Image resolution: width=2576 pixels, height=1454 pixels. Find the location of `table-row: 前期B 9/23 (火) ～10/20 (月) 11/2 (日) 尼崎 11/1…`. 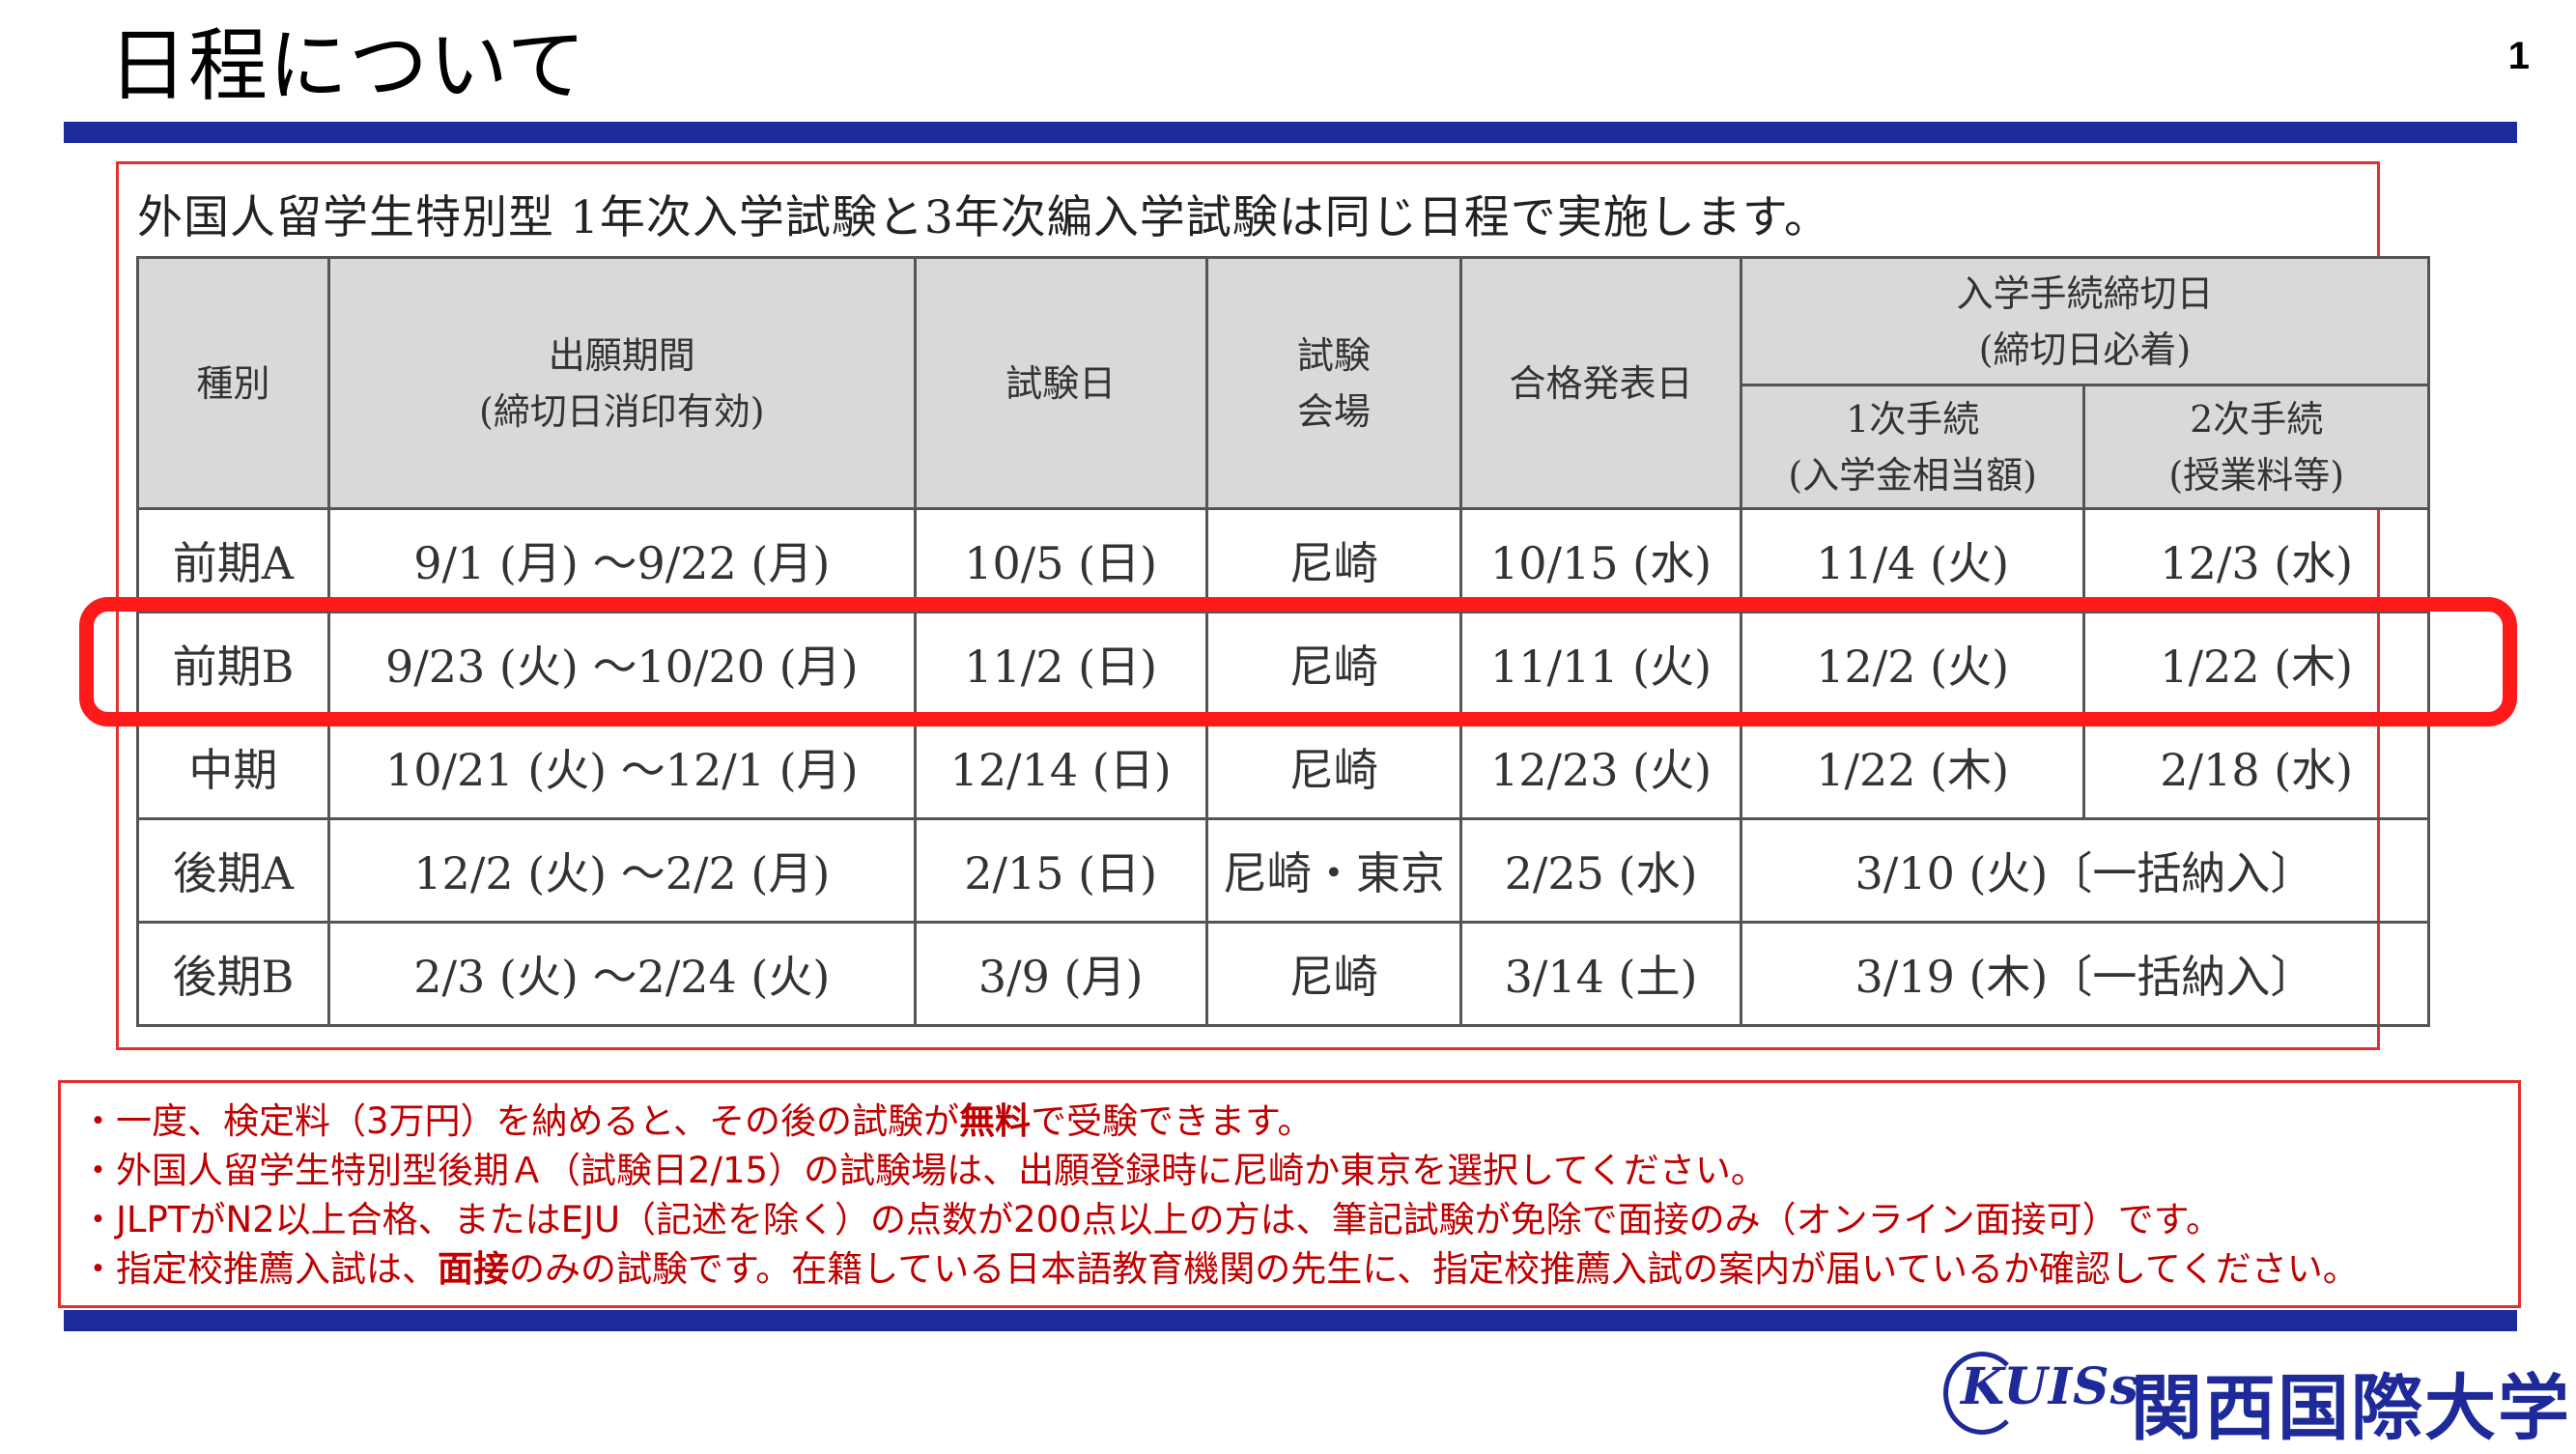

table-row: 前期B 9/23 (火) ～10/20 (月) 11/2 (日) 尼崎 11/1… is located at coordinates (1283, 664).